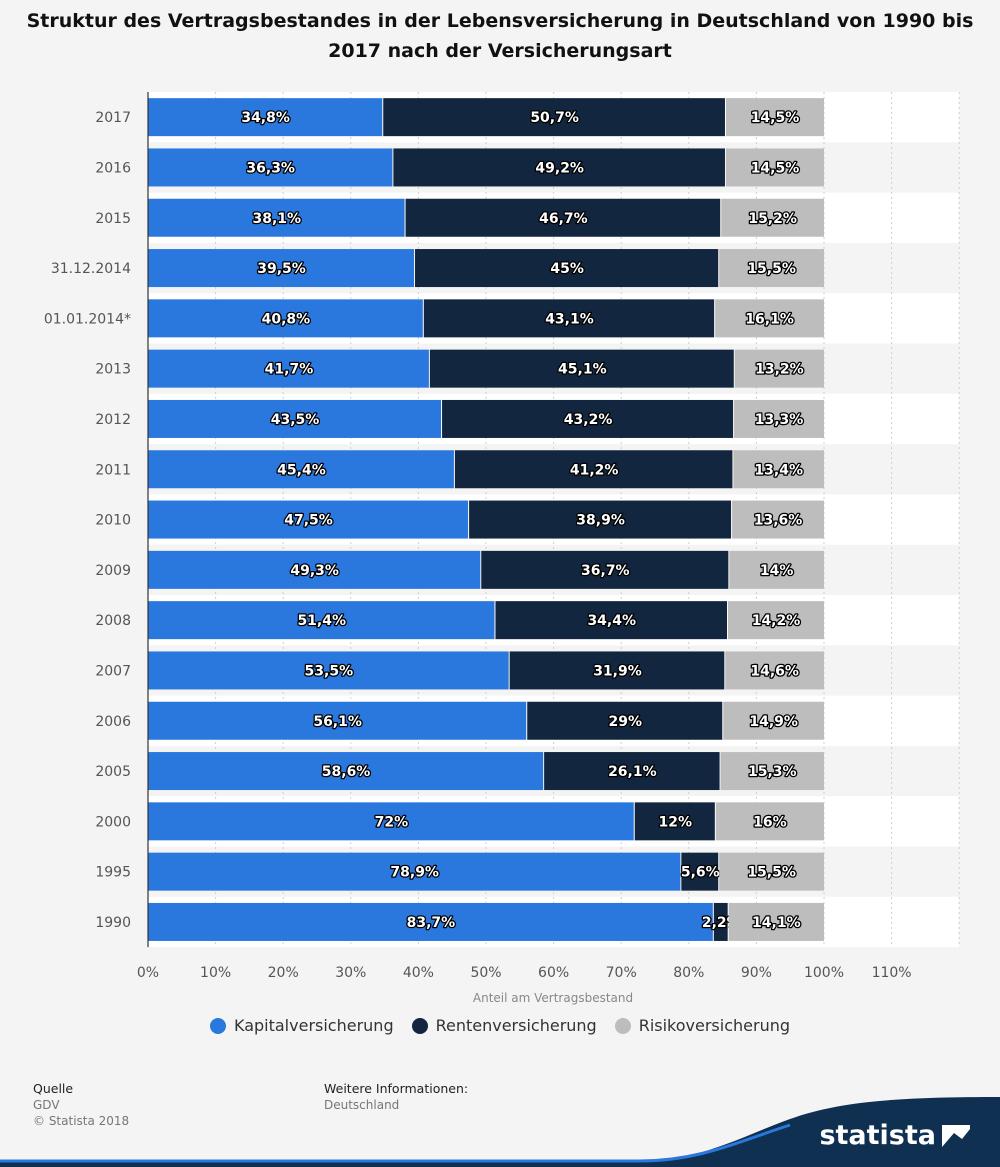  What do you see at coordinates (313, 1025) in the screenshot?
I see `legend-label-kapital: Kapitalversicherung` at bounding box center [313, 1025].